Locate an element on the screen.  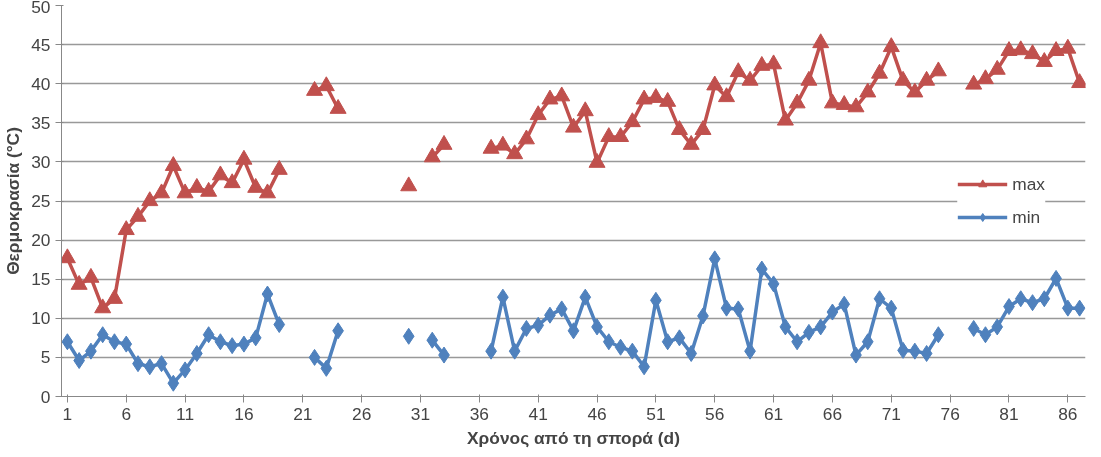
legend-label: min is located at coordinates (1026, 217).